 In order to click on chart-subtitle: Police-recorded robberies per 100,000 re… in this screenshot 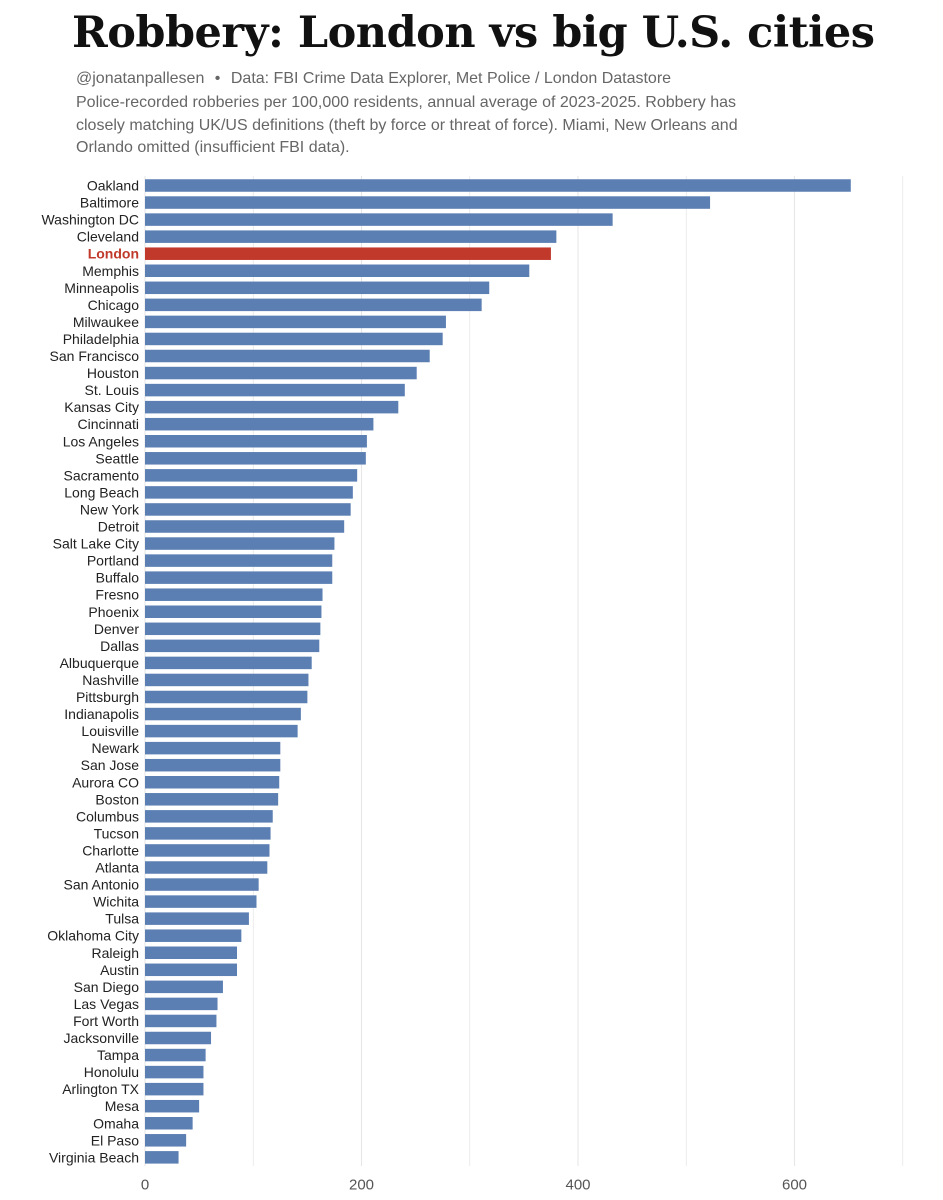, I will do `click(407, 125)`.